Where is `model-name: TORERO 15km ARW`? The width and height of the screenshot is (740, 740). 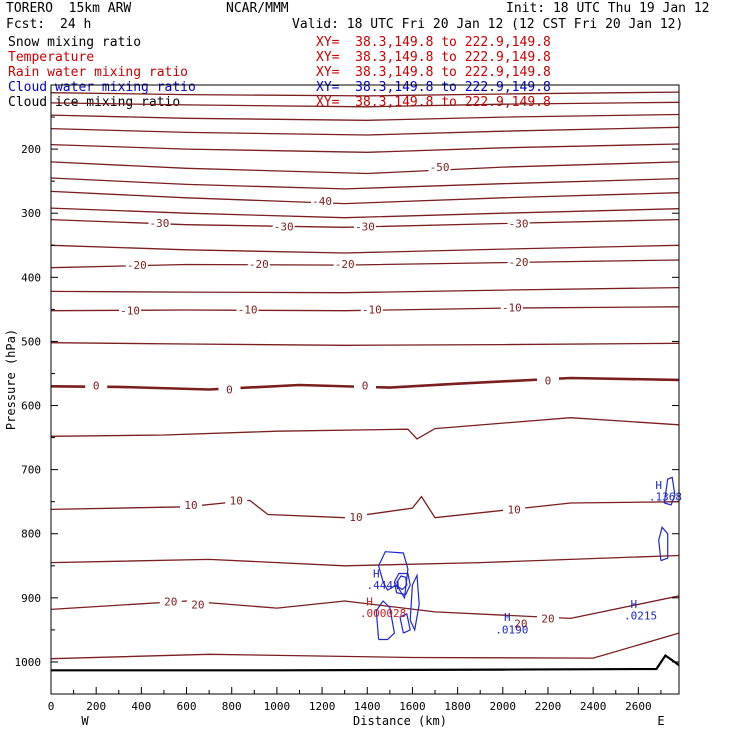 model-name: TORERO 15km ARW is located at coordinates (69, 8).